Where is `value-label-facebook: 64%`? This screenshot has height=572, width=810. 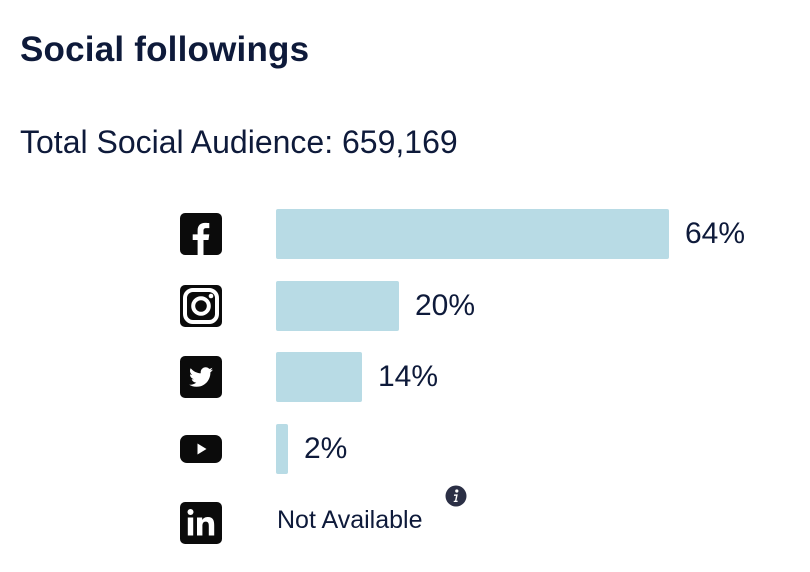 value-label-facebook: 64% is located at coordinates (715, 233).